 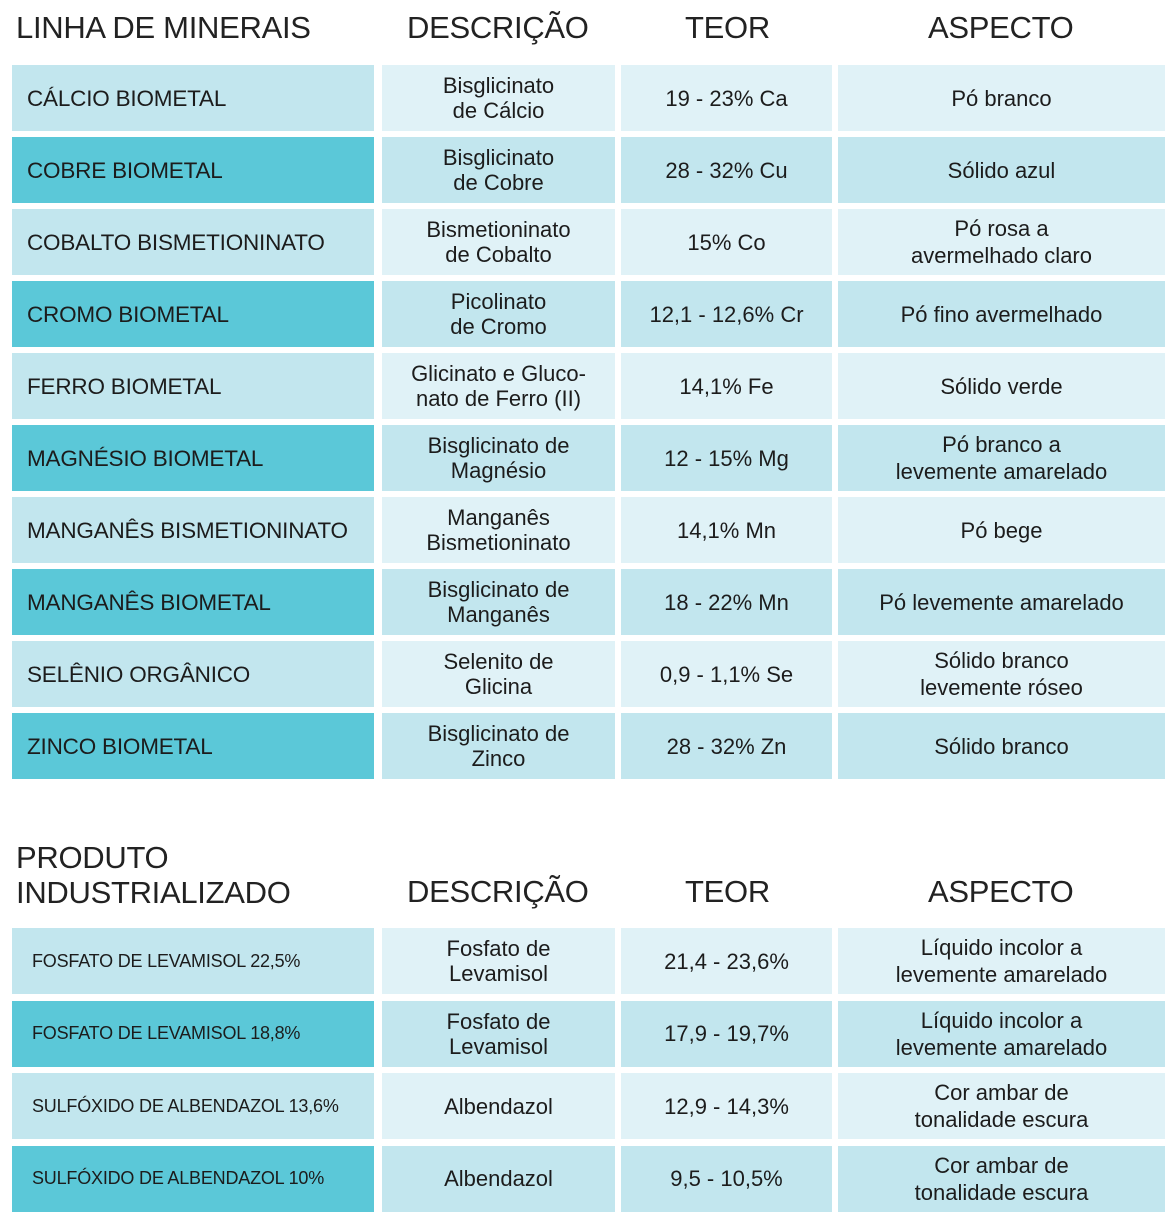 I want to click on row-content-text: 9,5 - 10,5%, so click(x=726, y=1178).